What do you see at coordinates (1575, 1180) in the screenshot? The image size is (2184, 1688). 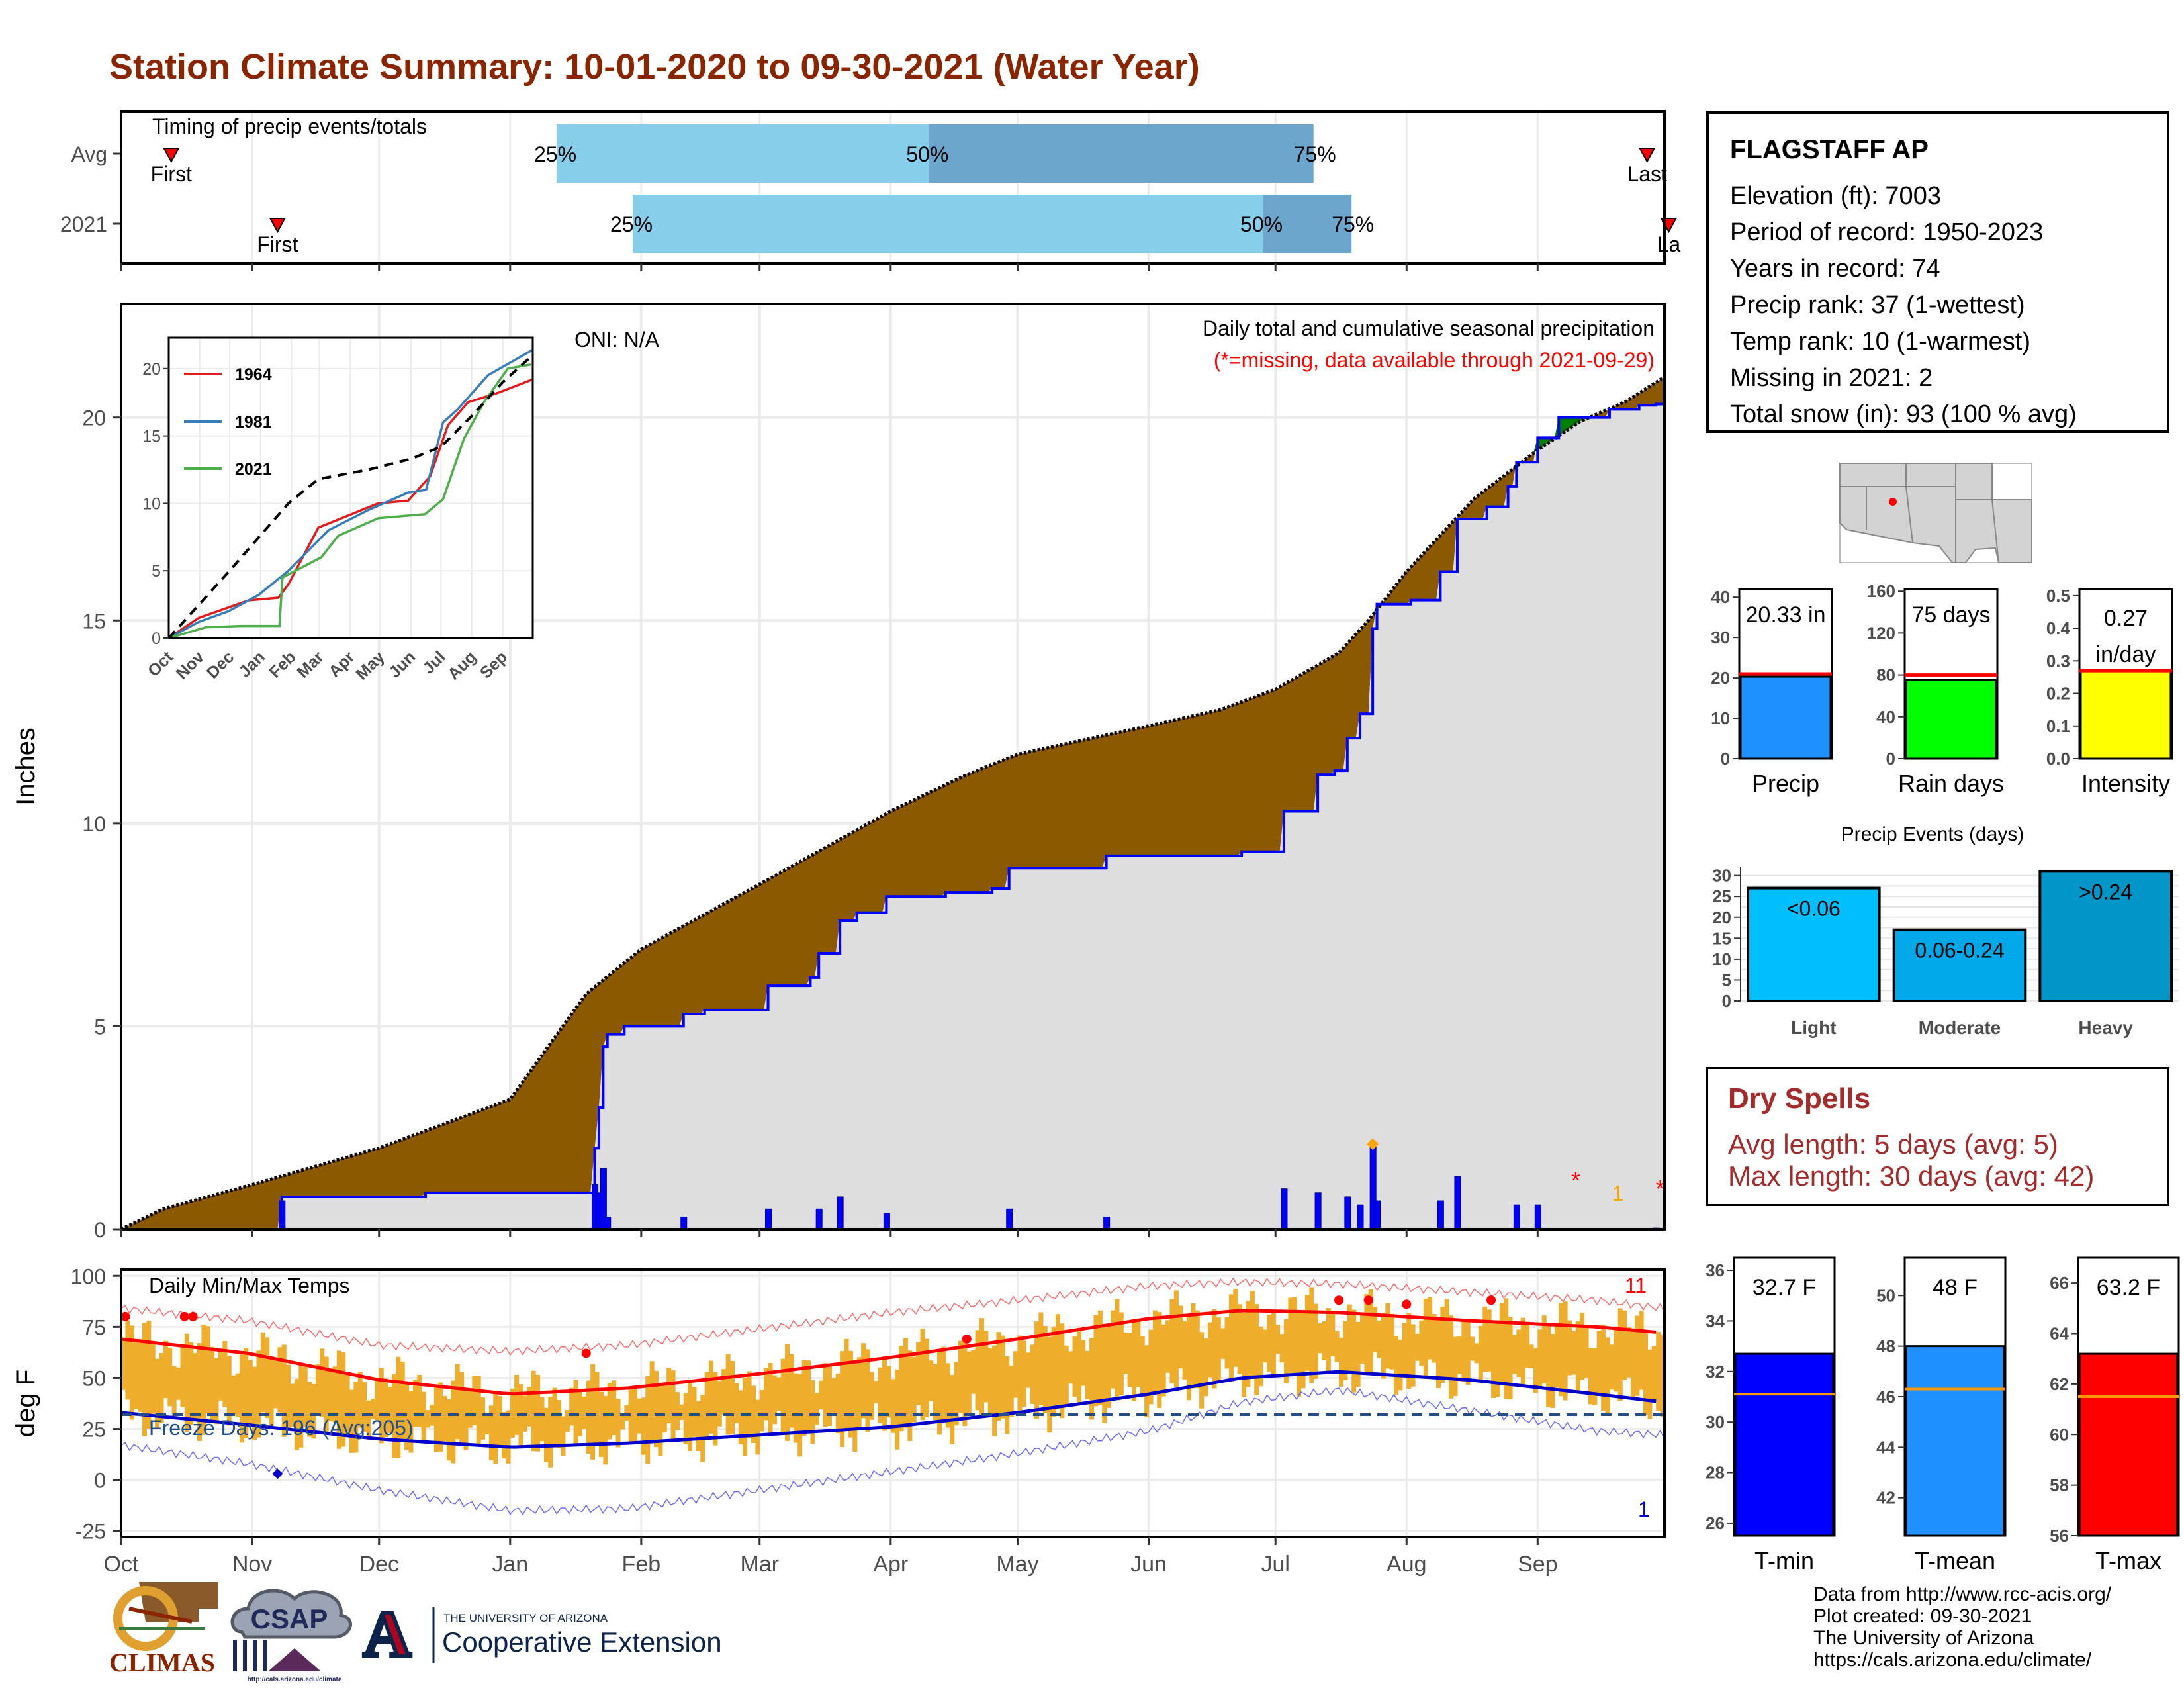 I see `missing-marker: *` at bounding box center [1575, 1180].